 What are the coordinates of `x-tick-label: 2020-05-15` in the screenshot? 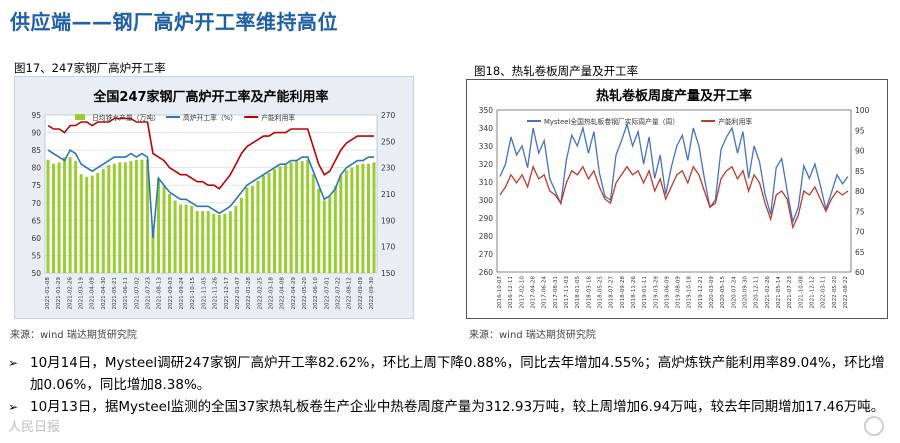 It's located at (723, 292).